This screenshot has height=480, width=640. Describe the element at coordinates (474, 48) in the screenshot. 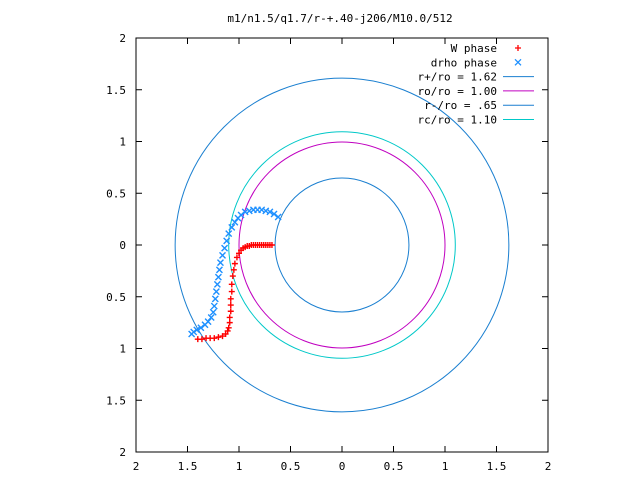

I see `legend-label: W phase` at that location.